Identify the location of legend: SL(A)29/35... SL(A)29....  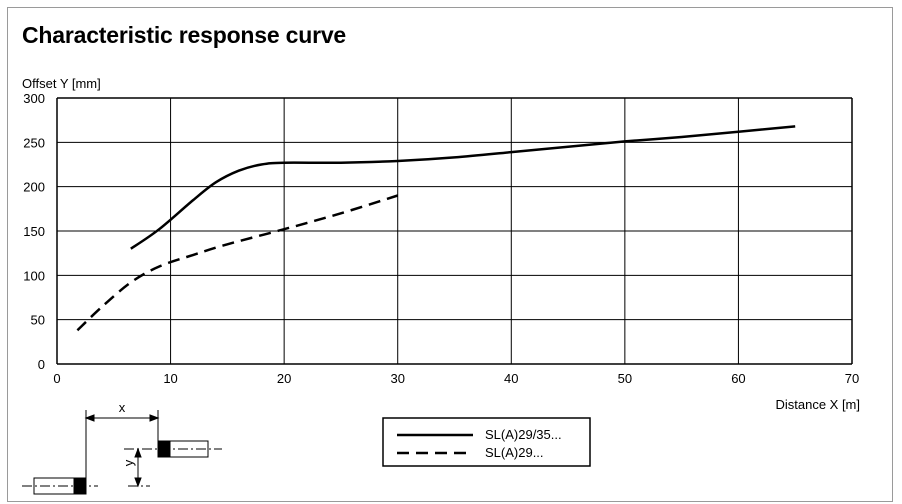
(486, 442).